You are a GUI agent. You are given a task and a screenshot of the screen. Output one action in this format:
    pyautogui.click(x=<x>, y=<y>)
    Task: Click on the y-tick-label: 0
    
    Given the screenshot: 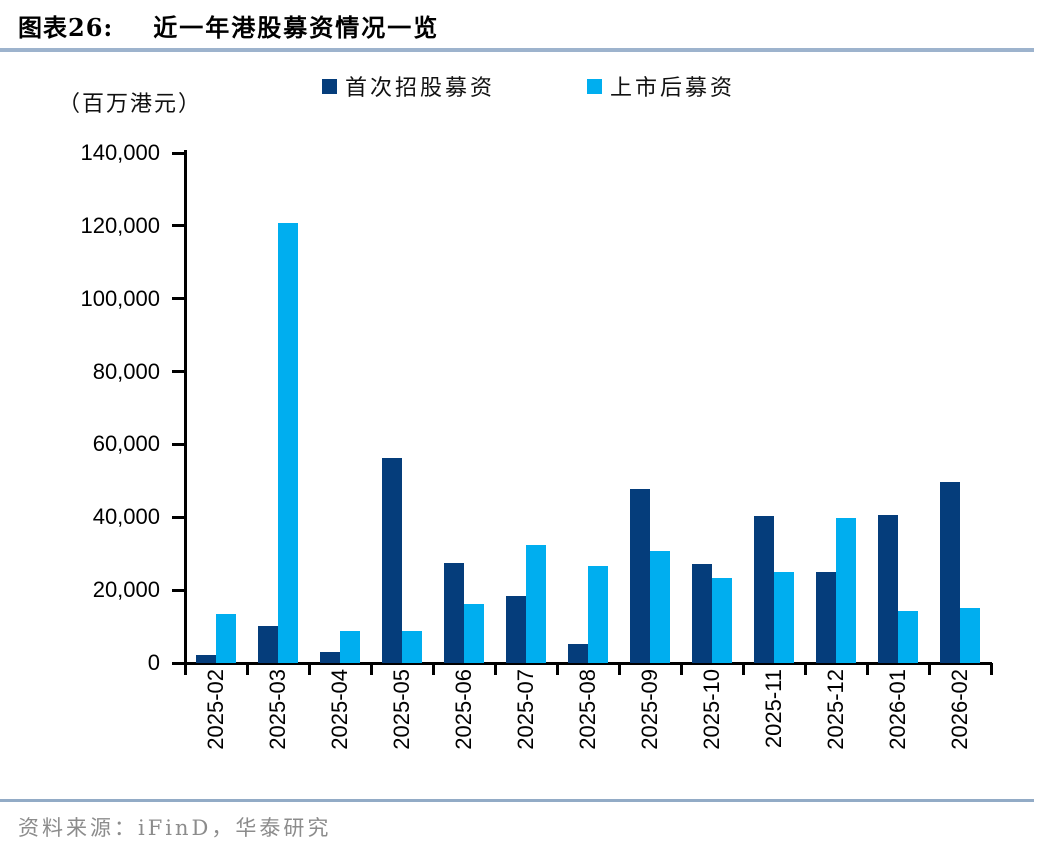 What is the action you would take?
    pyautogui.click(x=153, y=662)
    